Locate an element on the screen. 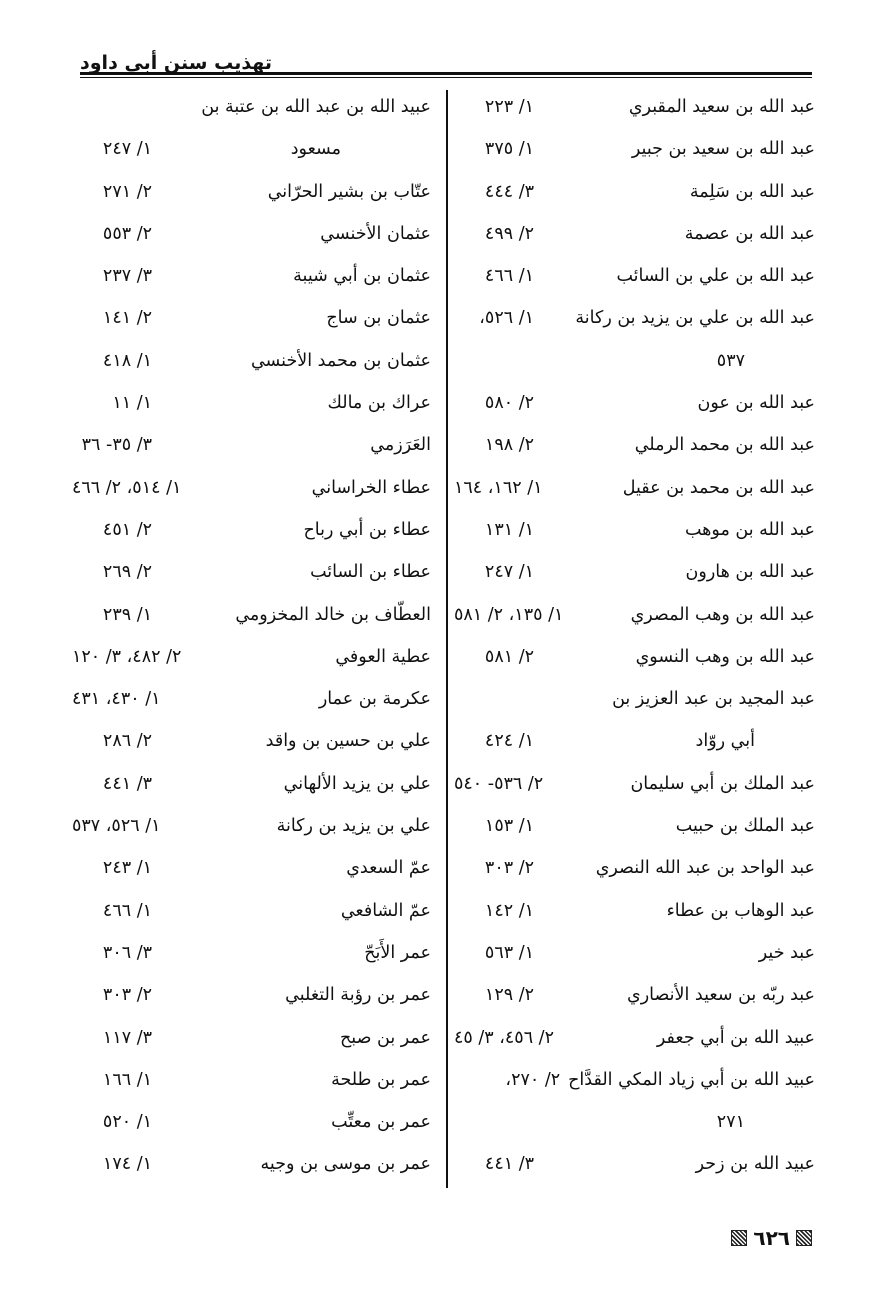 The image size is (892, 1290). entry-page-ref: ٢/ ١٢٩ is located at coordinates (509, 995).